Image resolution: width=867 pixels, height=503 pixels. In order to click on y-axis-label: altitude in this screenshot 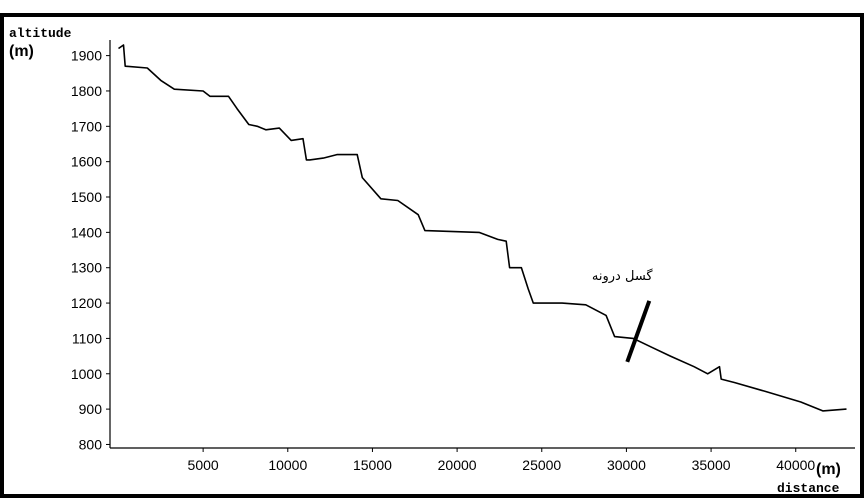, I will do `click(40, 33)`.